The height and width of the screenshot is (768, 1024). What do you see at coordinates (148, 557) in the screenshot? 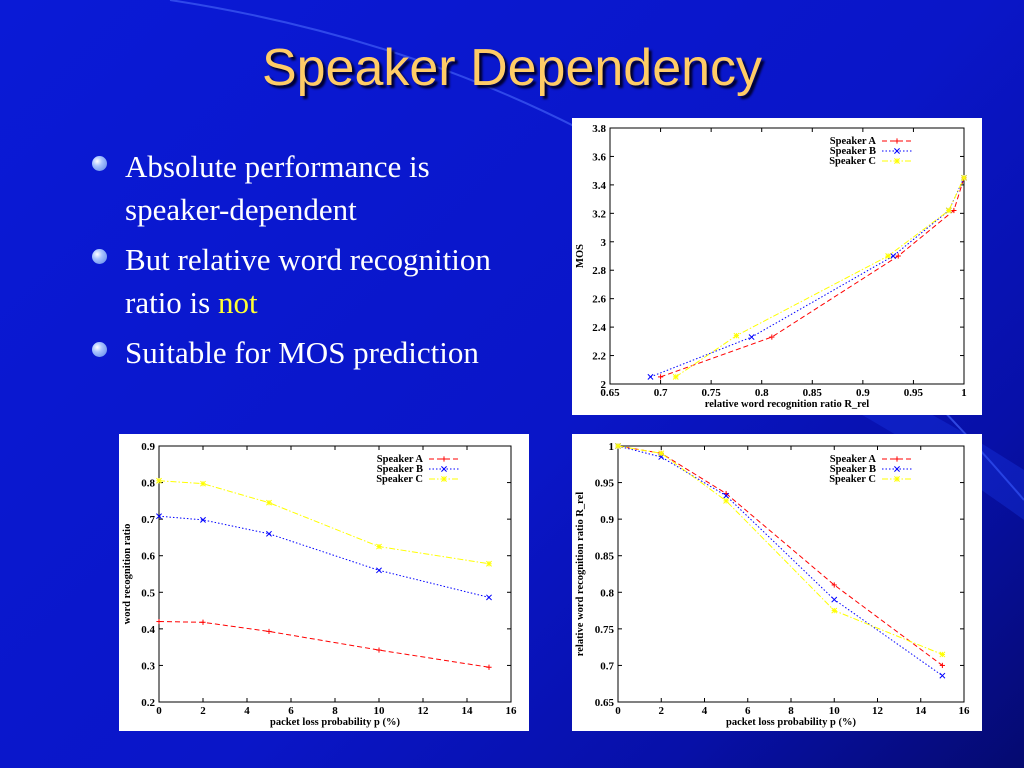
I see `y-tick-label: 0.6` at bounding box center [148, 557].